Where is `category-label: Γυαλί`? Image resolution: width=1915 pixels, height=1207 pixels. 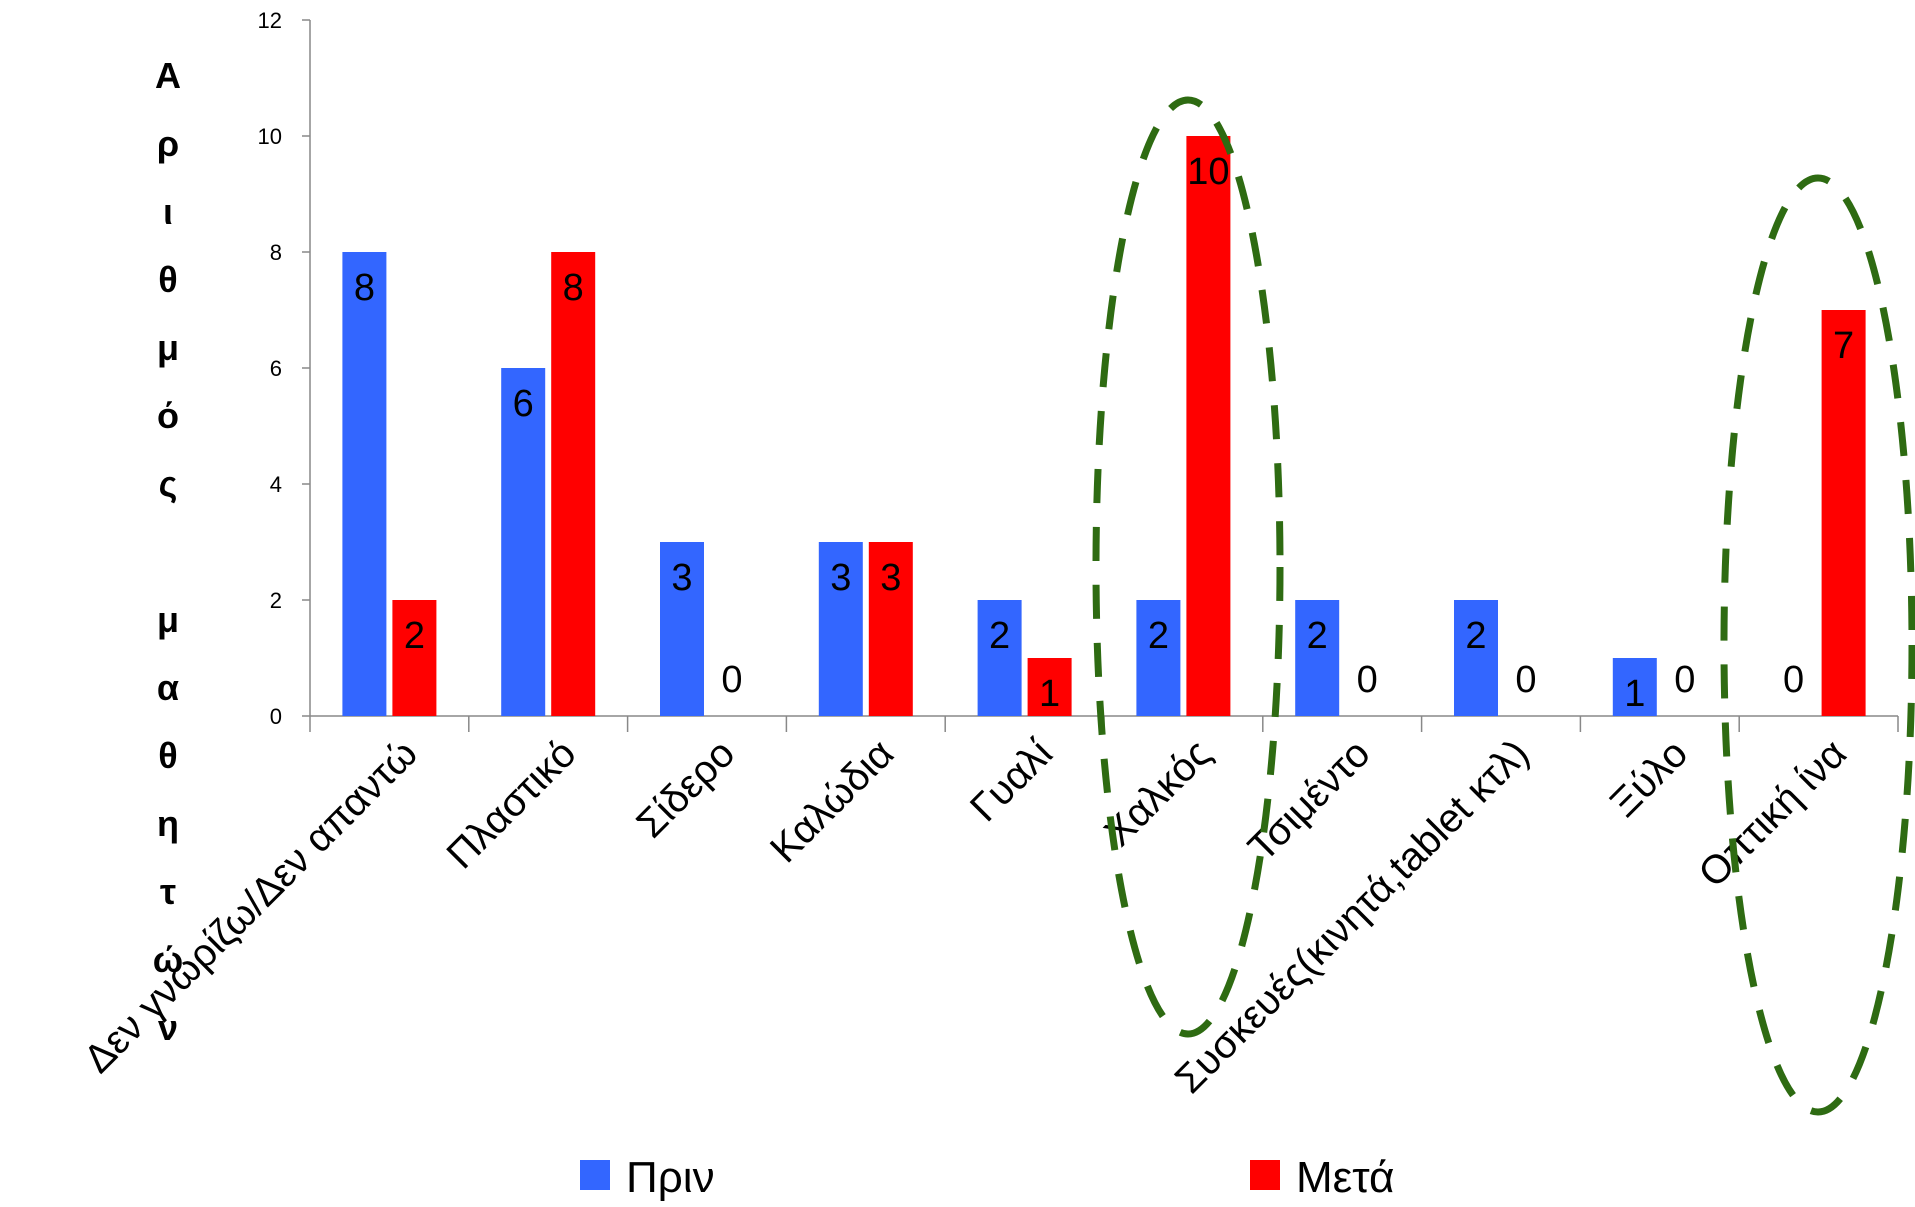 category-label: Γυαλί is located at coordinates (1011, 780).